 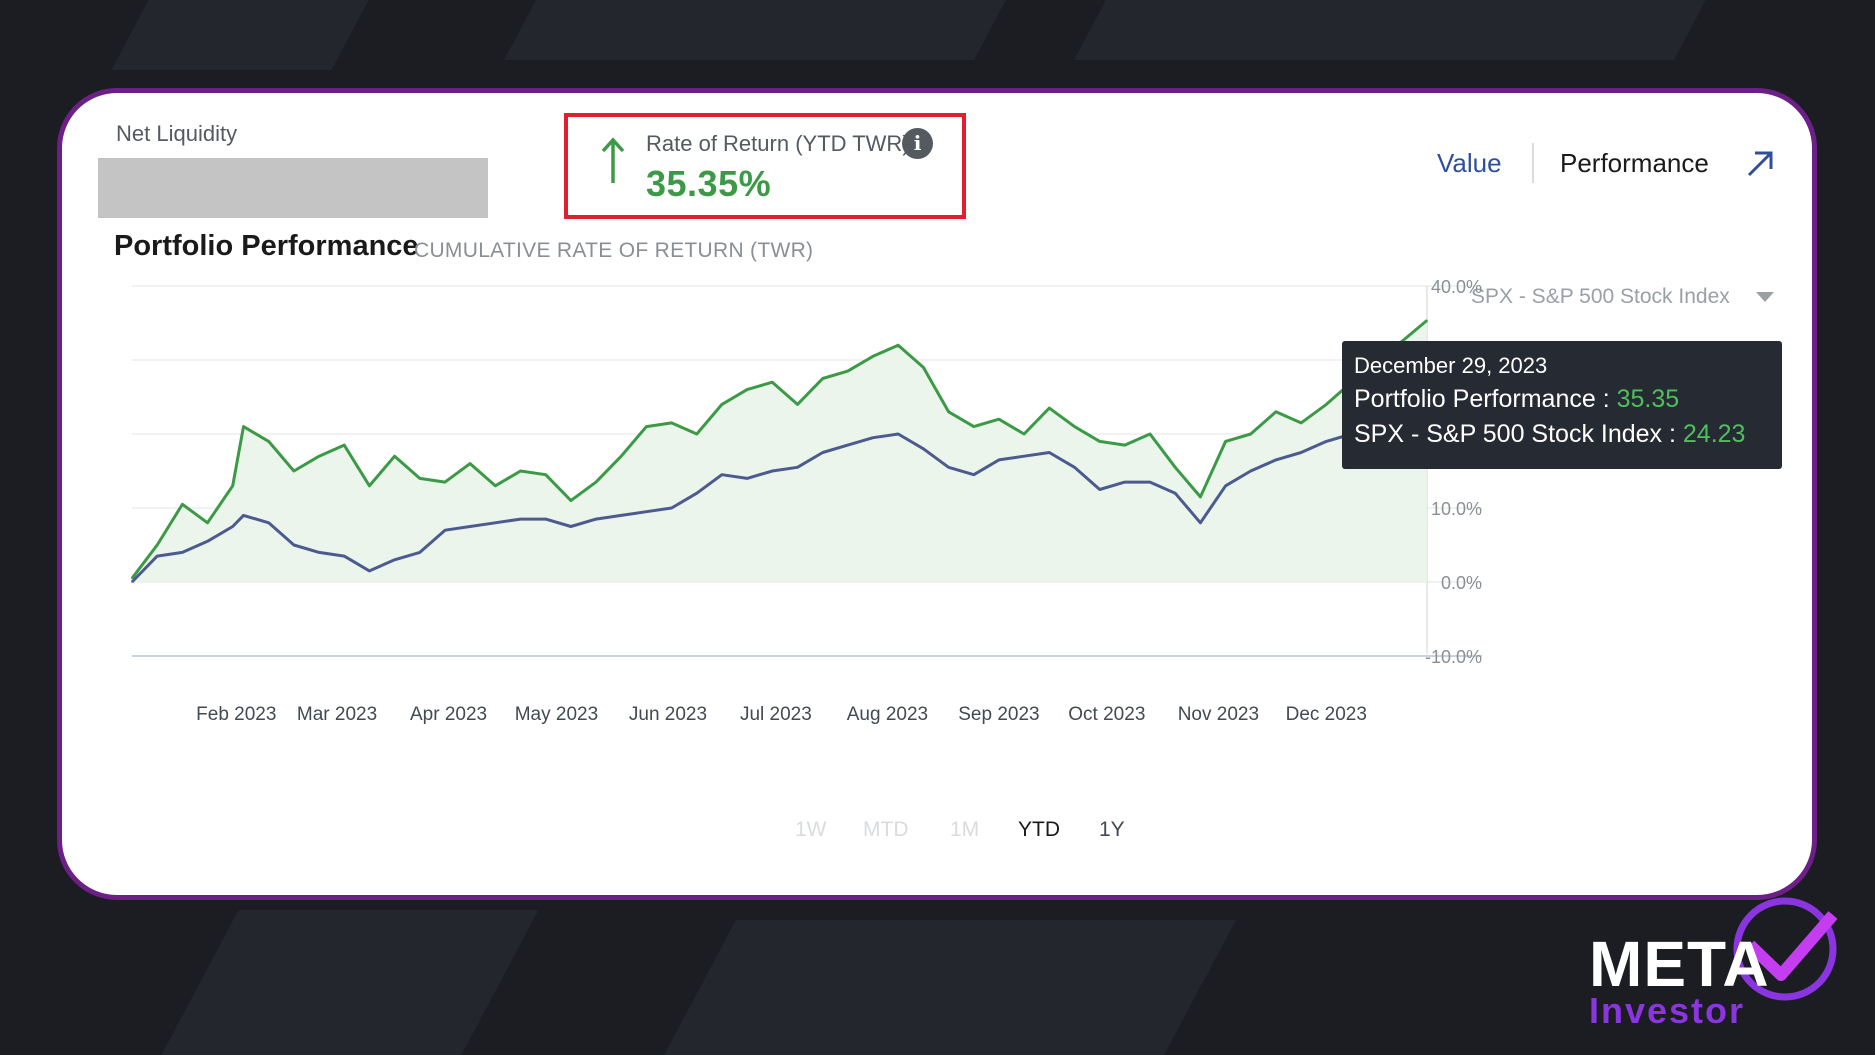 What do you see at coordinates (293, 188) in the screenshot?
I see `net-liquidity-value-redacted` at bounding box center [293, 188].